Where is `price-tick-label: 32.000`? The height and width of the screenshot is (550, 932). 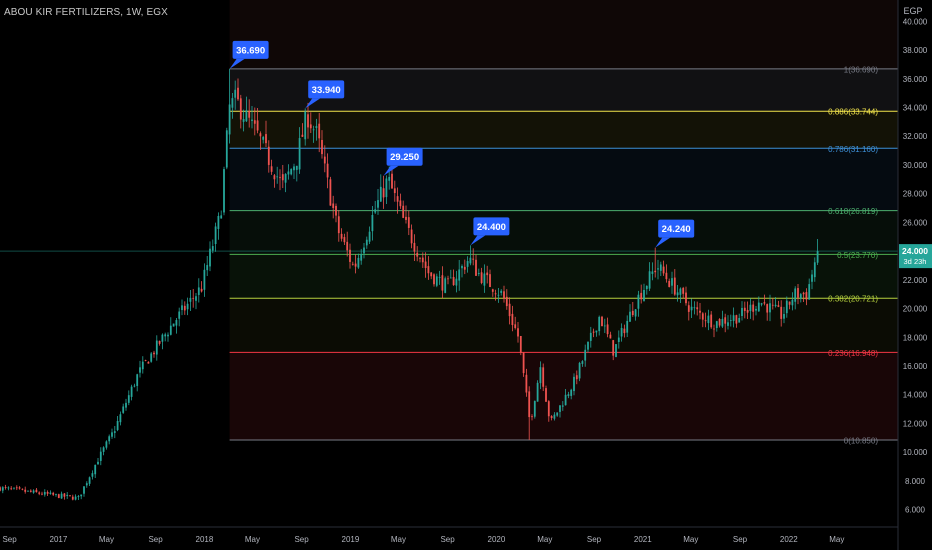 price-tick-label: 32.000 is located at coordinates (915, 136).